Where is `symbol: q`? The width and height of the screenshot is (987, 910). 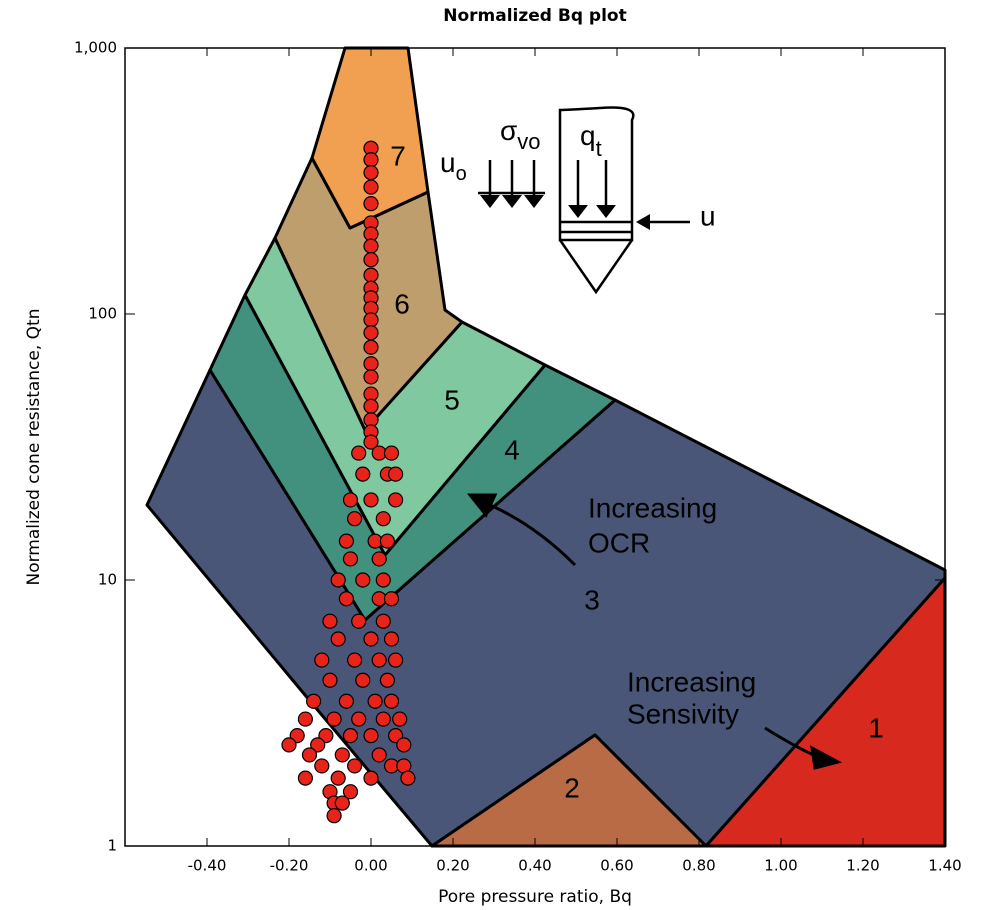
symbol: q is located at coordinates (588, 135).